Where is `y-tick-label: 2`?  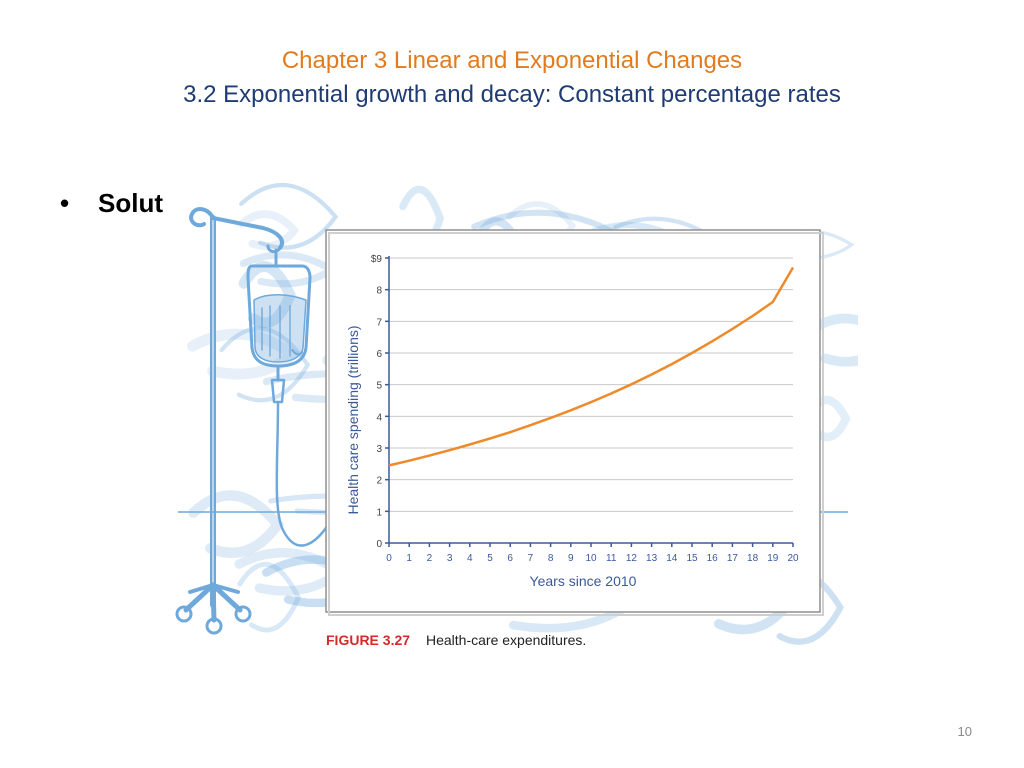 y-tick-label: 2 is located at coordinates (379, 481).